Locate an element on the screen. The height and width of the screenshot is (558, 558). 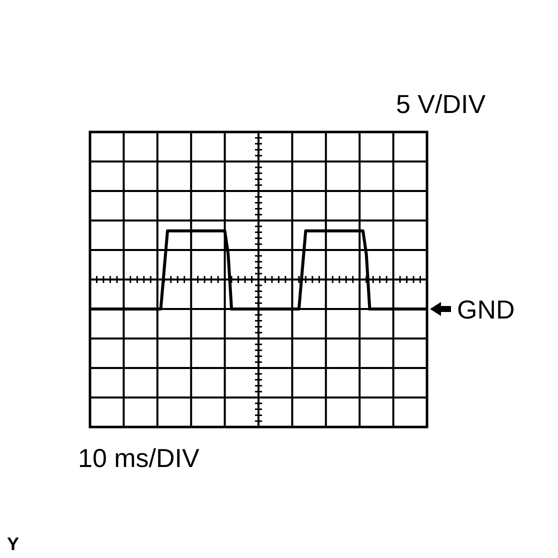
y-axis-title: 5 V/DIV is located at coordinates (441, 104).